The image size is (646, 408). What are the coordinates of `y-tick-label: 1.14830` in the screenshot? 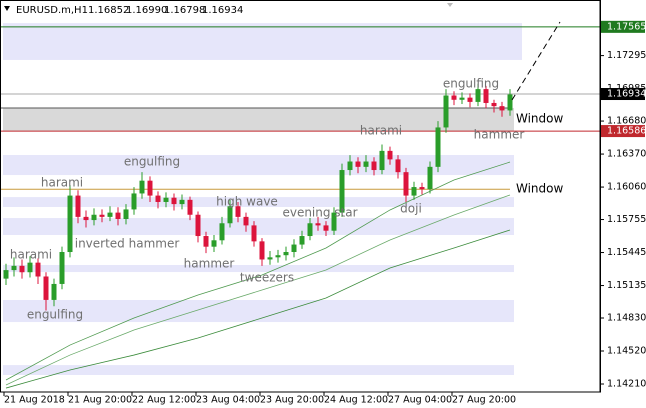 It's located at (626, 318).